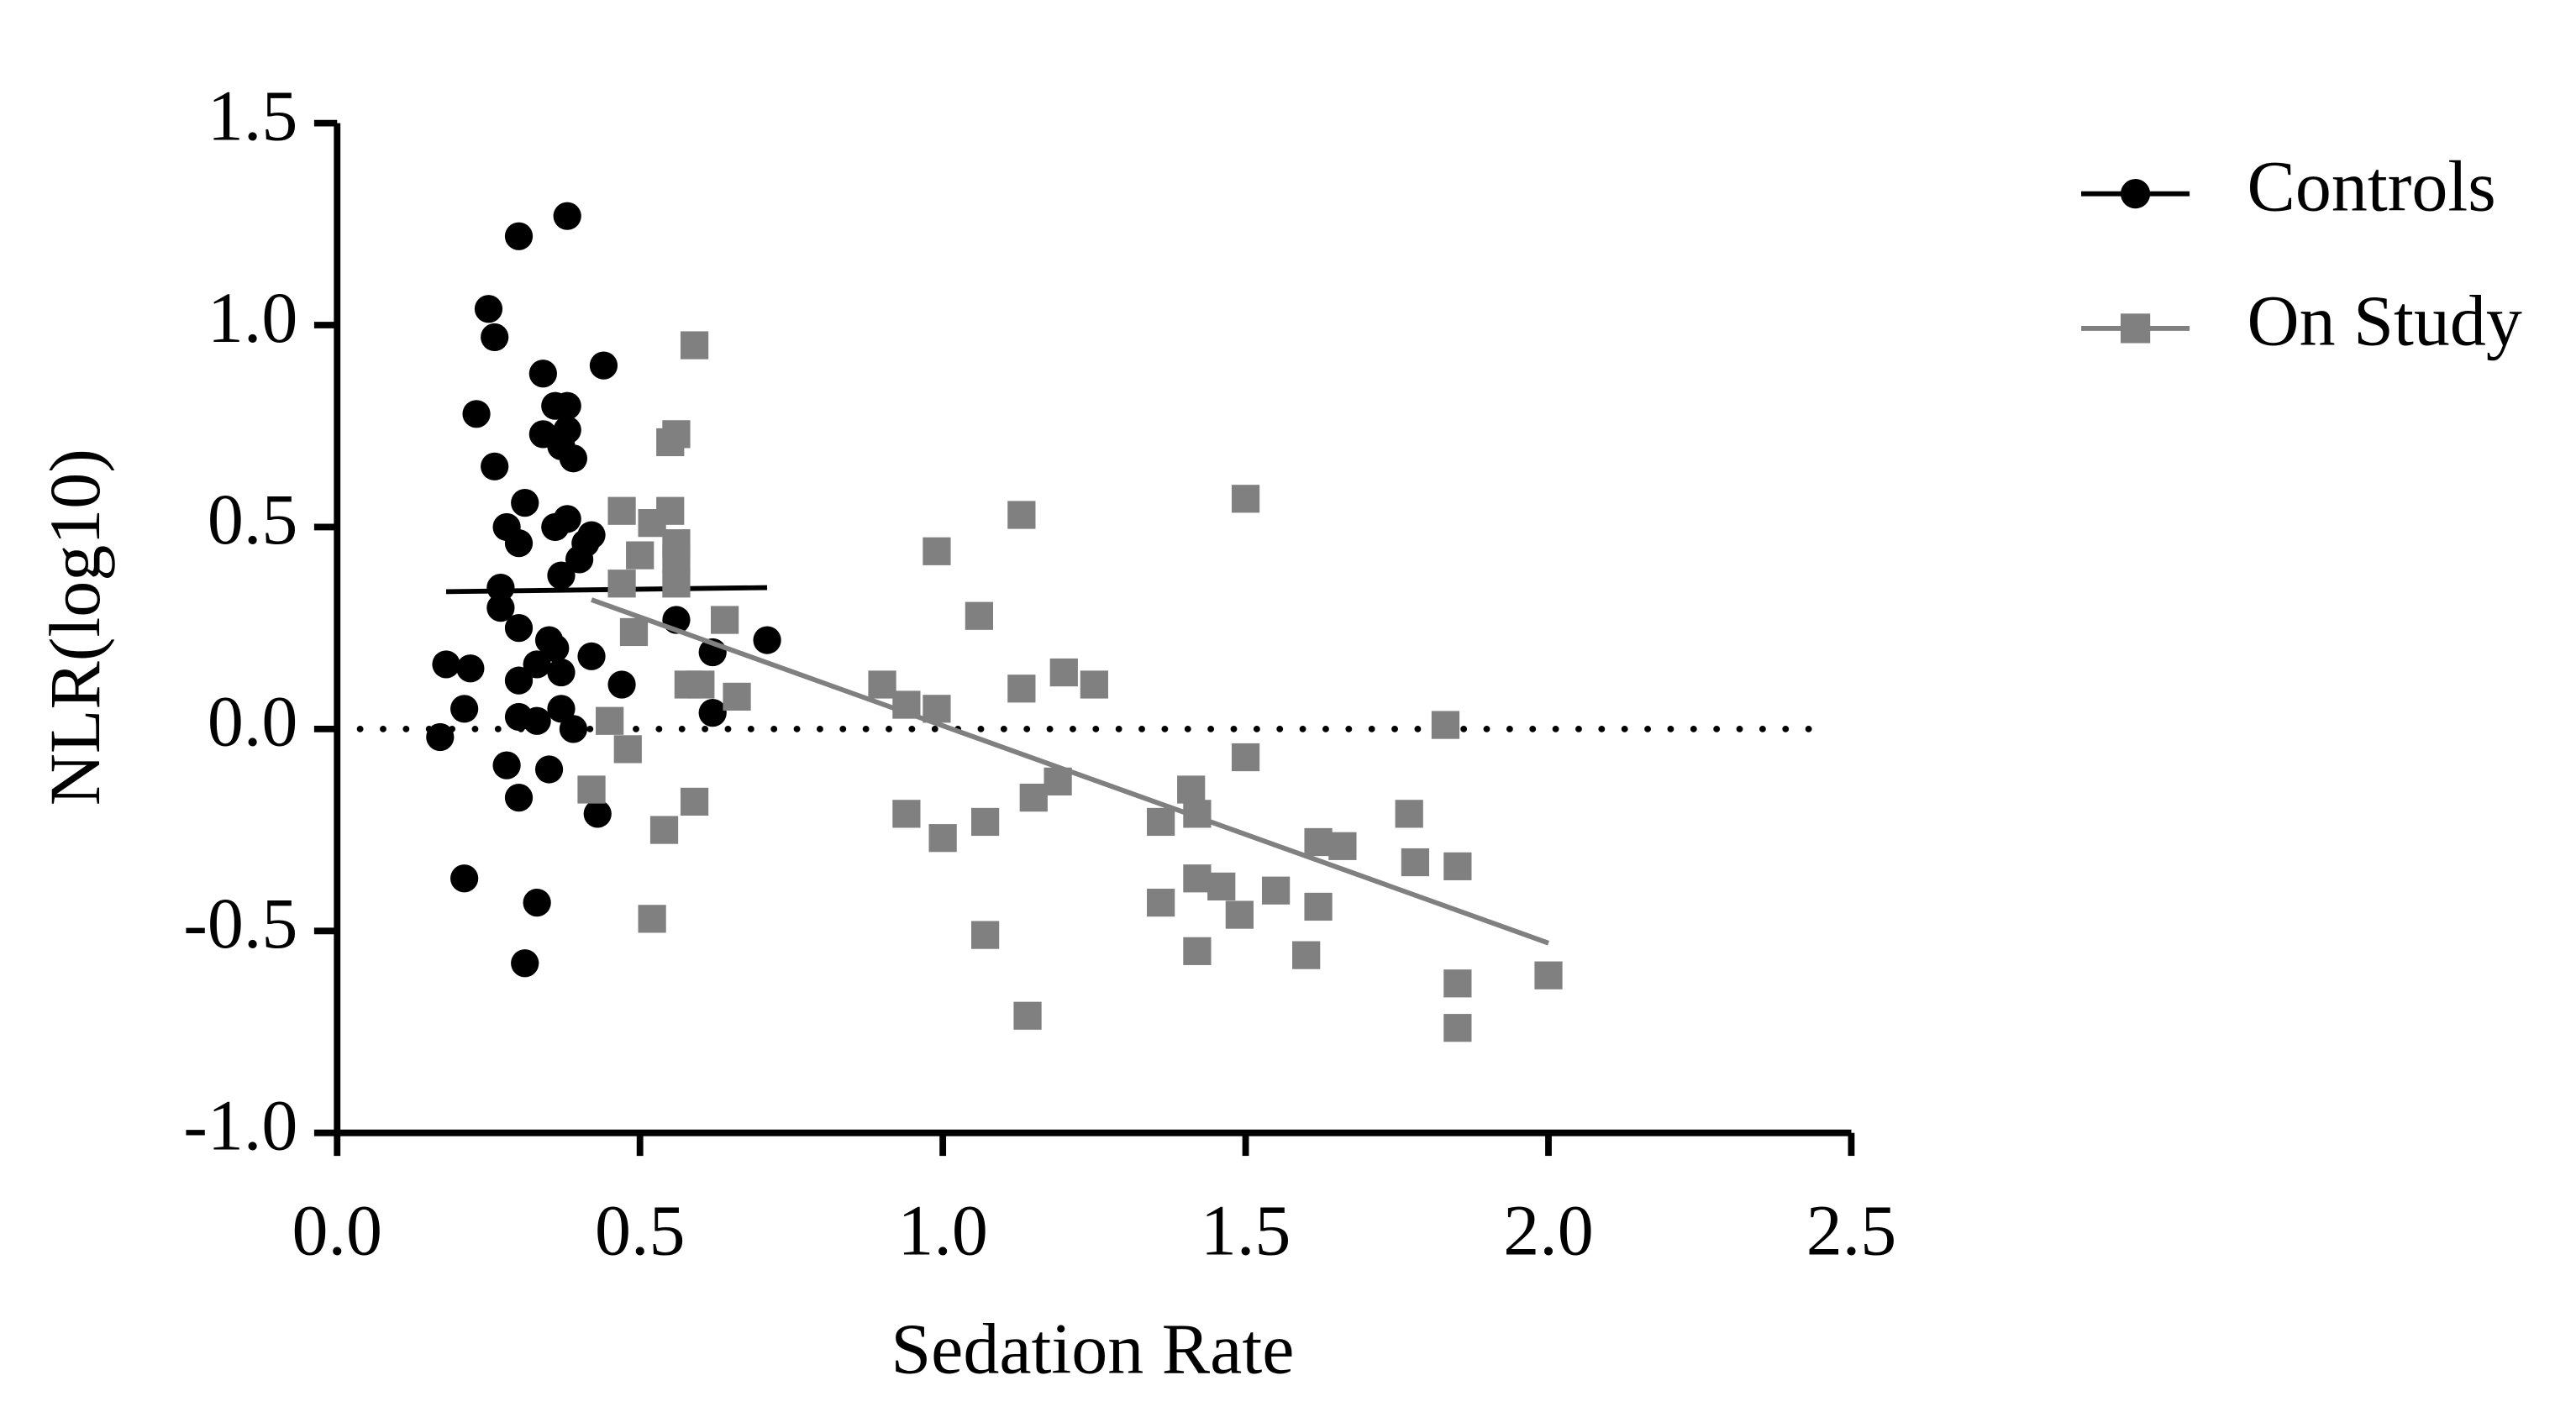  I want to click on y-tick-label: -0.5, so click(240, 923).